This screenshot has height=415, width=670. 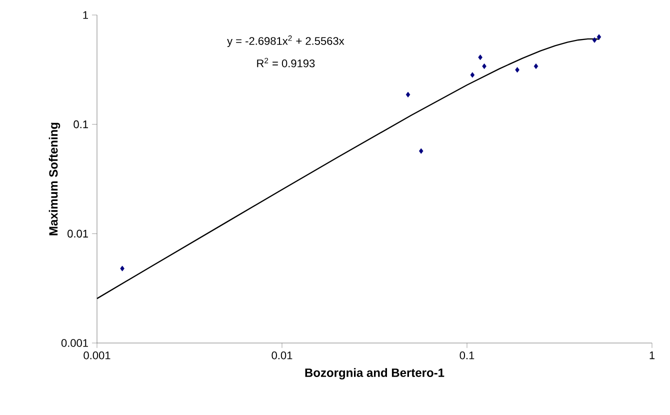 I want to click on annotation: y = -2.6981x$^{2}$ + 2.5563x, so click(x=285, y=41).